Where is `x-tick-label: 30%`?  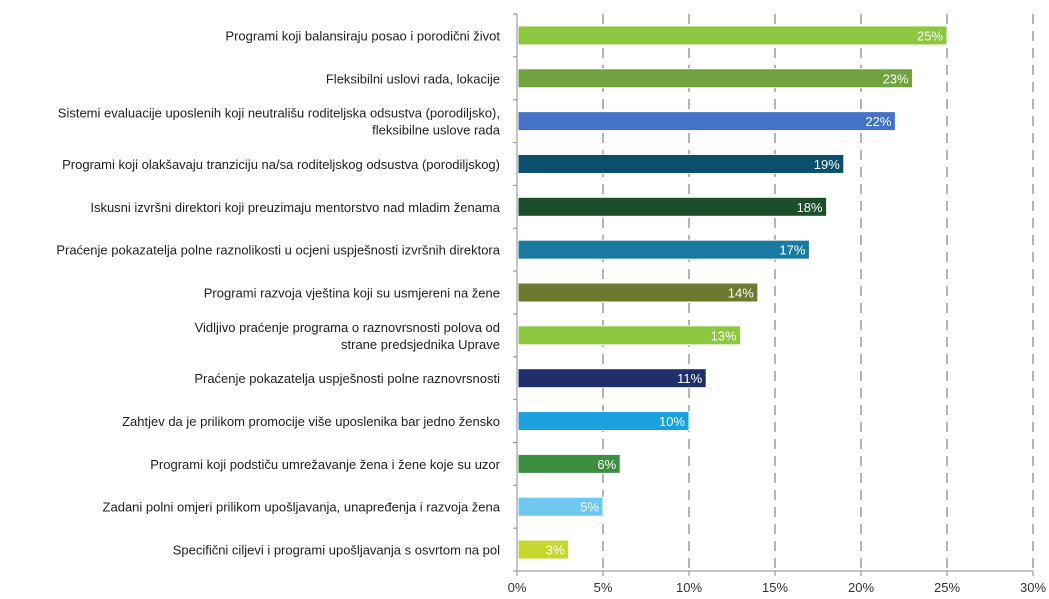 x-tick-label: 30% is located at coordinates (1033, 587).